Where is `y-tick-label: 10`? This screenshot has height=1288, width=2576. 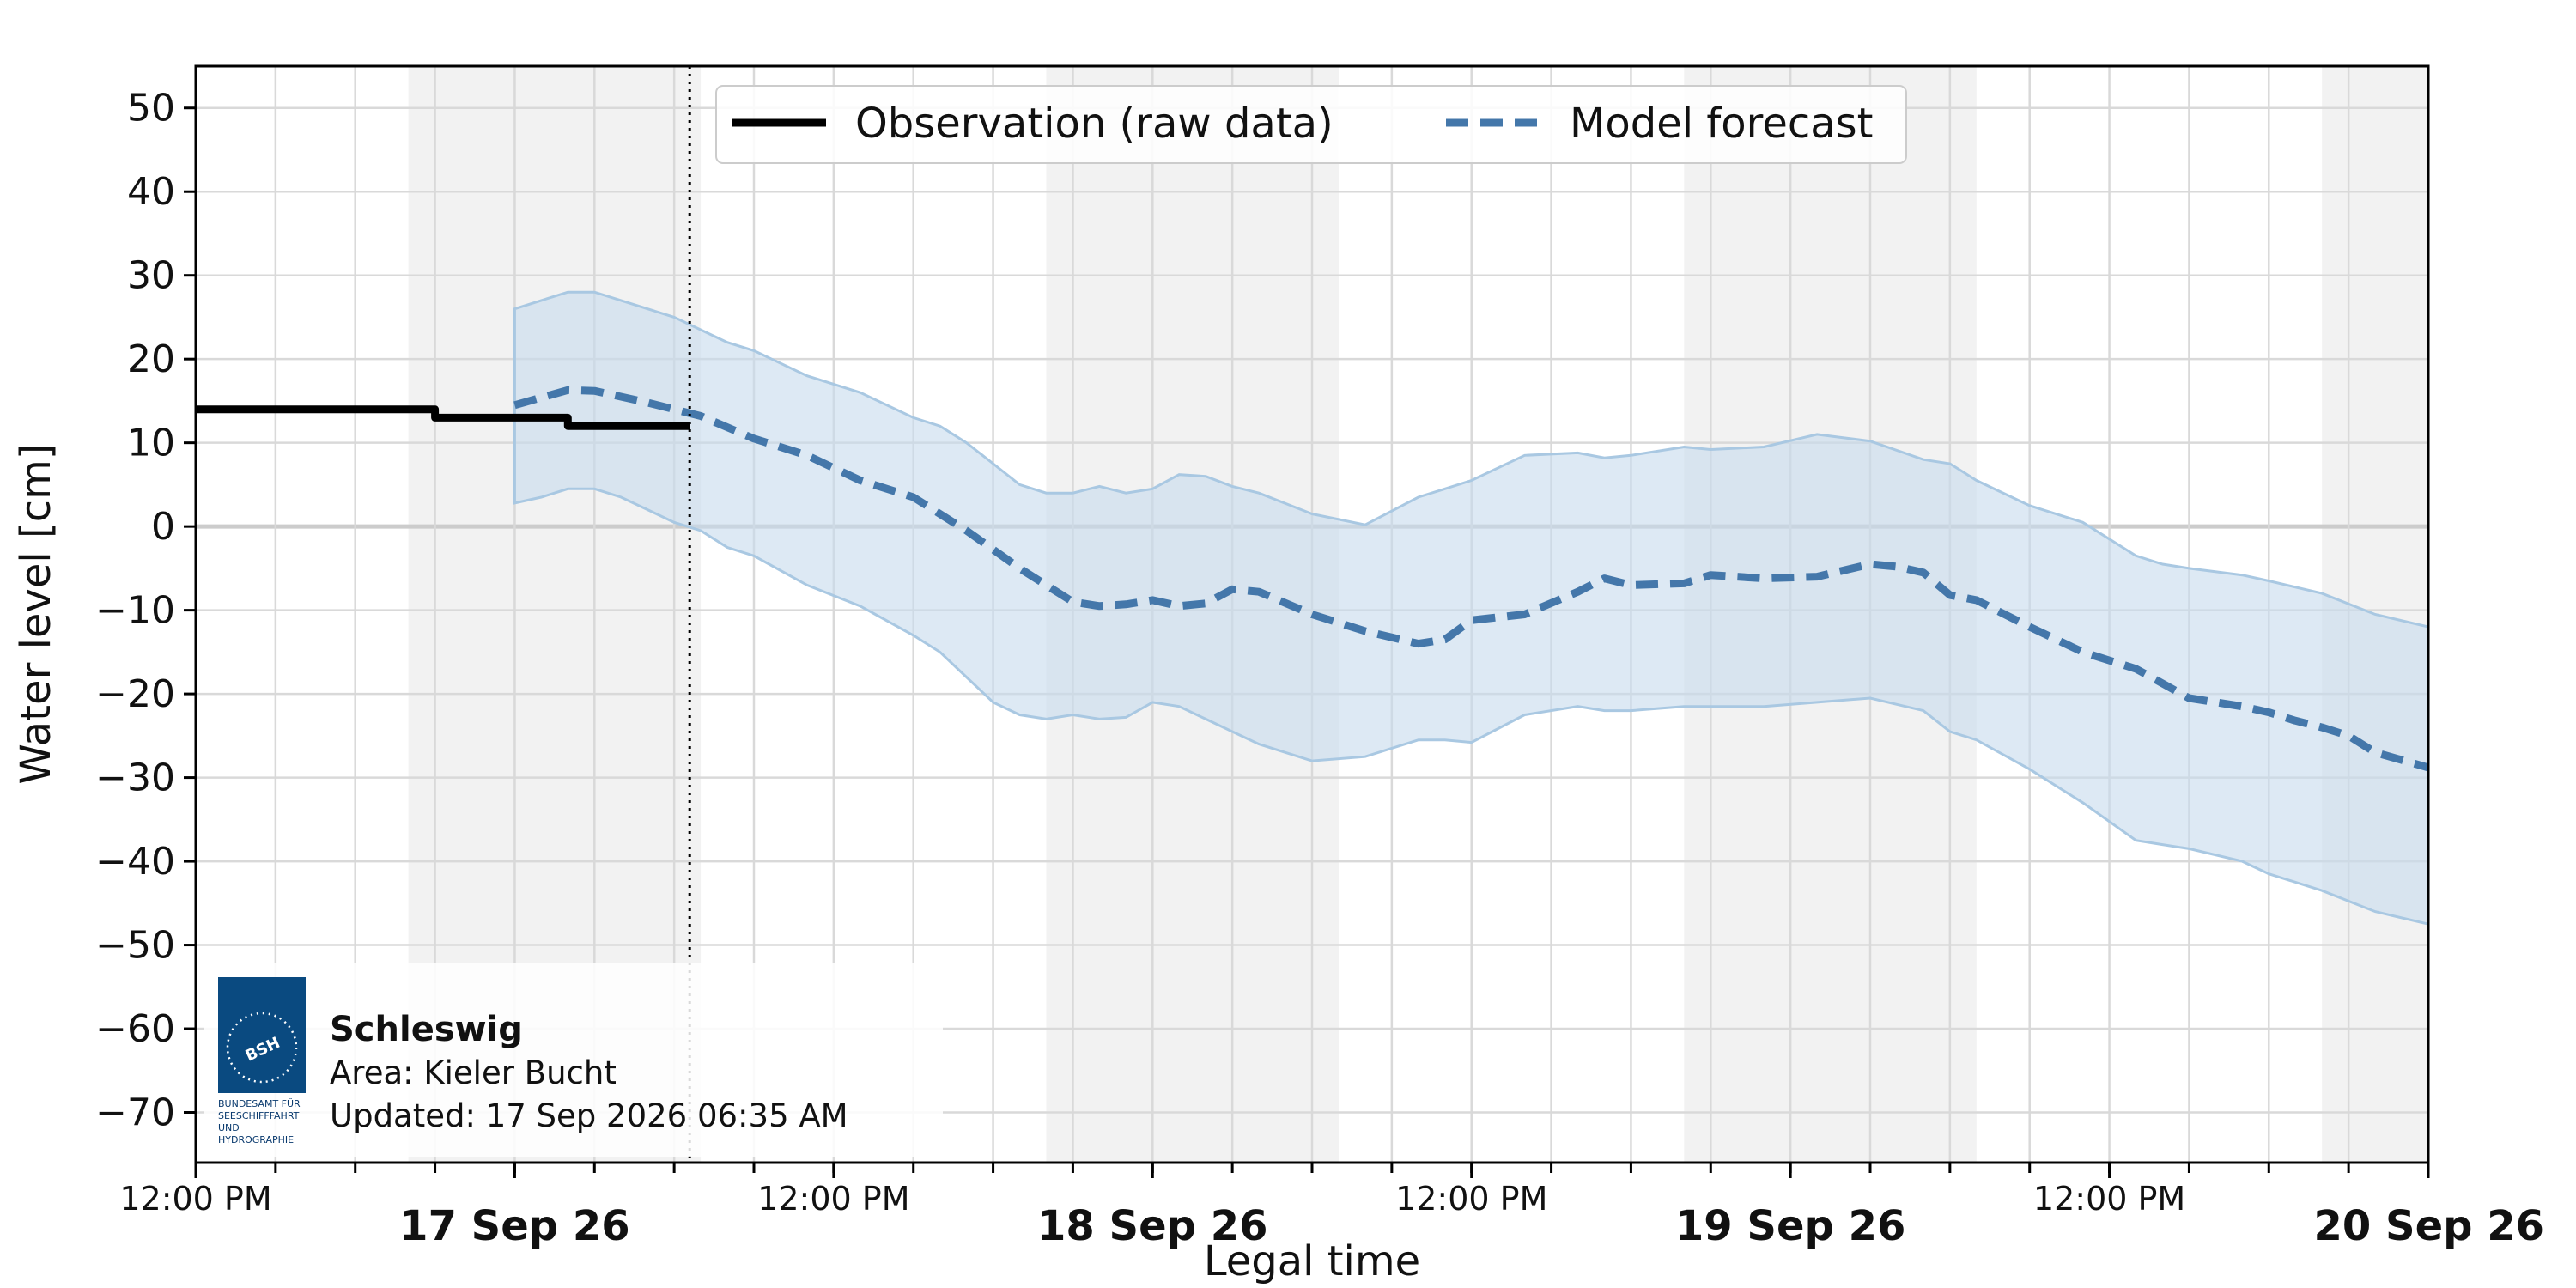
y-tick-label: 10 is located at coordinates (151, 444).